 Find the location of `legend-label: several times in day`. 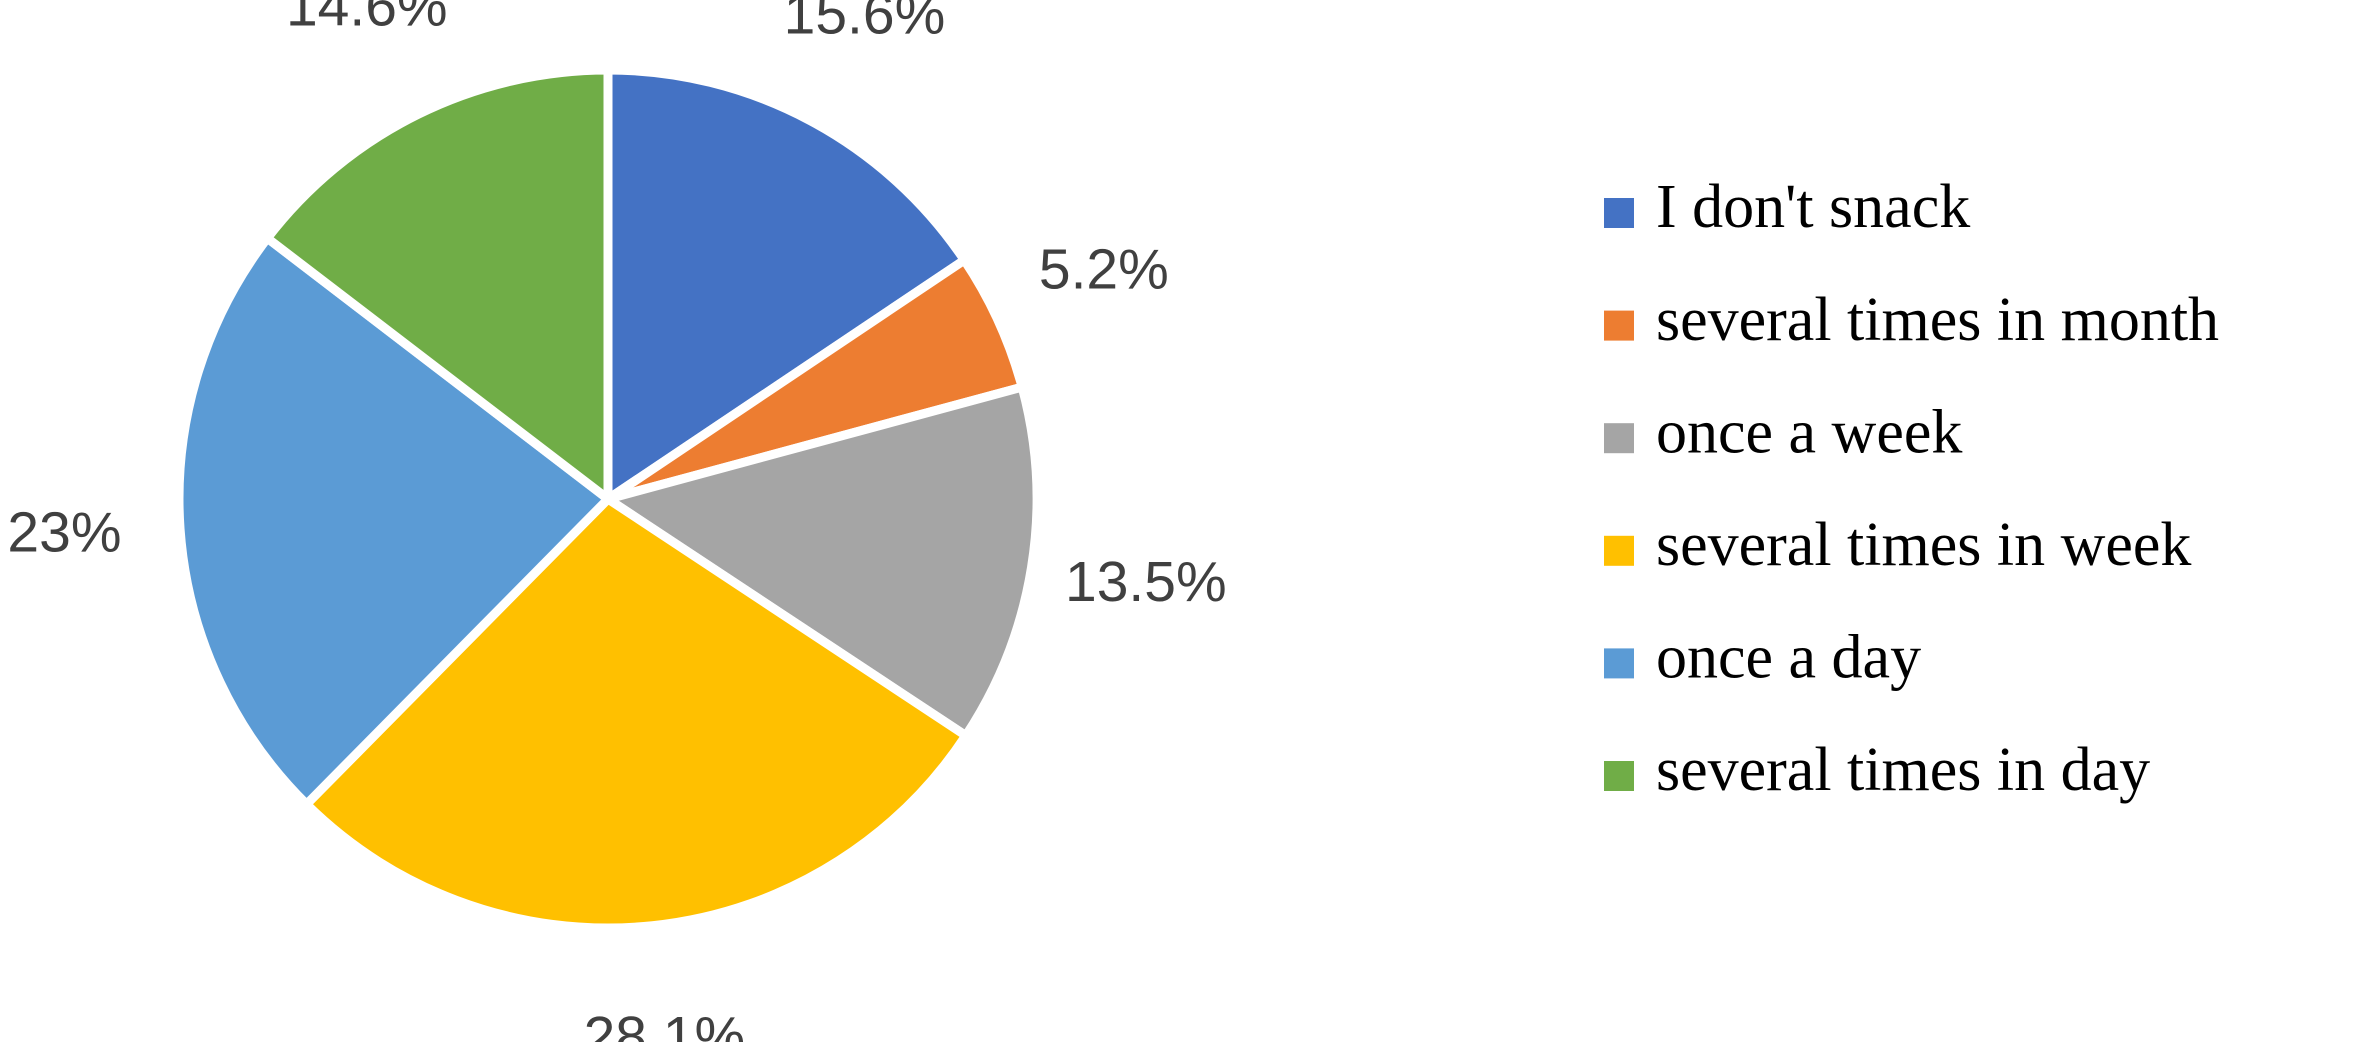

legend-label: several times in day is located at coordinates (1903, 770).